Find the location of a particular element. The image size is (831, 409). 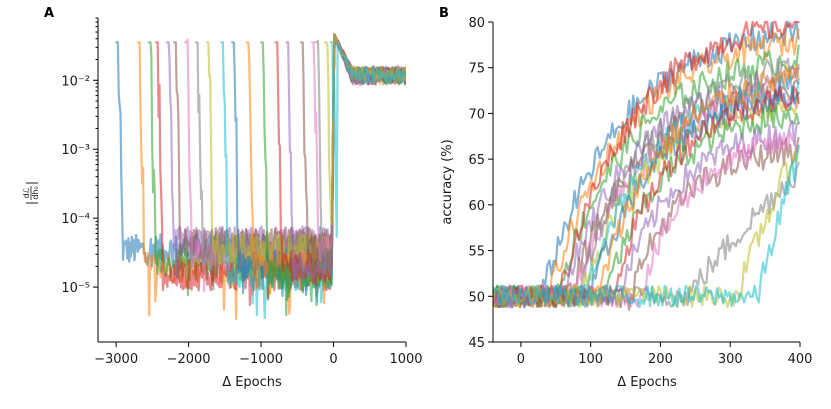

panel-a-y-tick-label: 10⁻⁵ is located at coordinates (75, 288).